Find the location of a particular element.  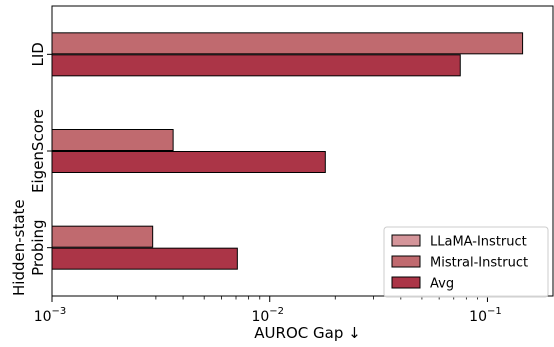

y-tick-label: EigenScore is located at coordinates (38, 151).